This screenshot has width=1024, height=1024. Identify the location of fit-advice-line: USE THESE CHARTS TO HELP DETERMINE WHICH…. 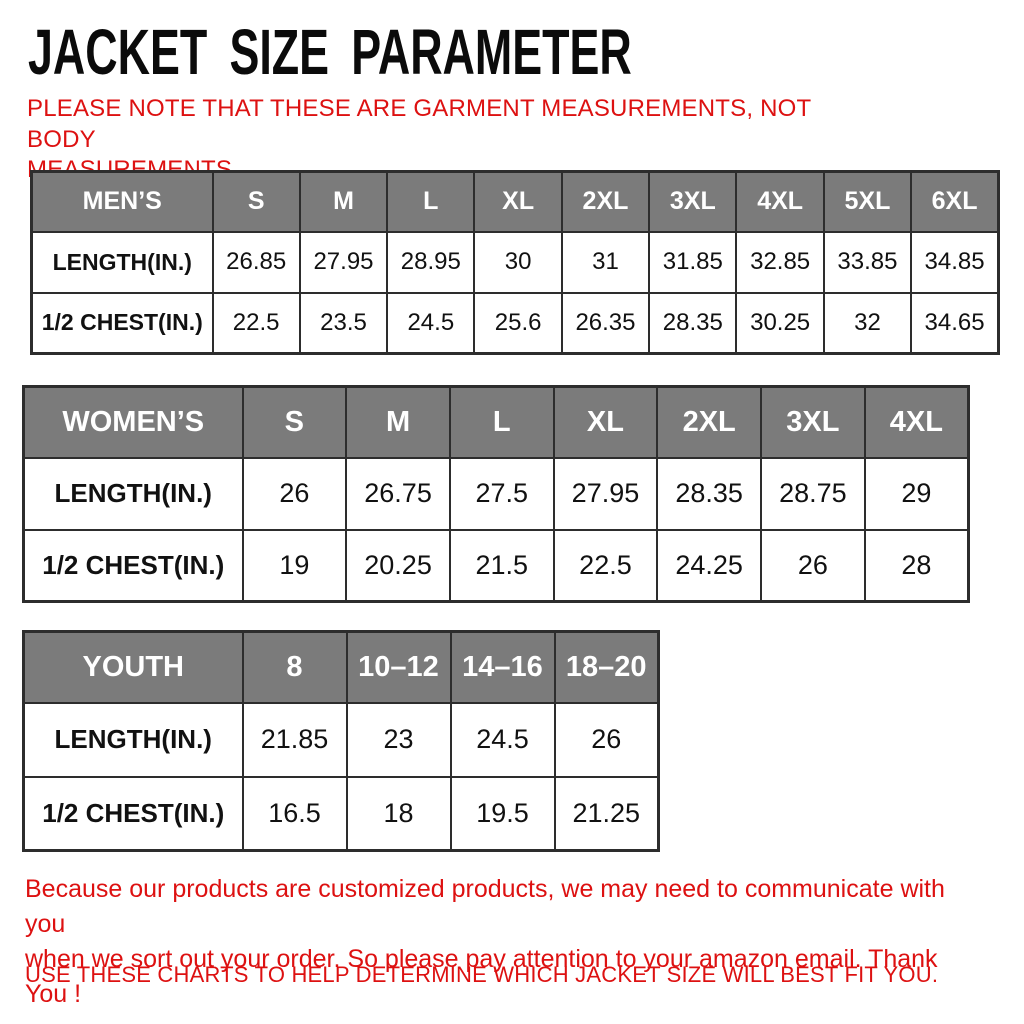
(482, 974).